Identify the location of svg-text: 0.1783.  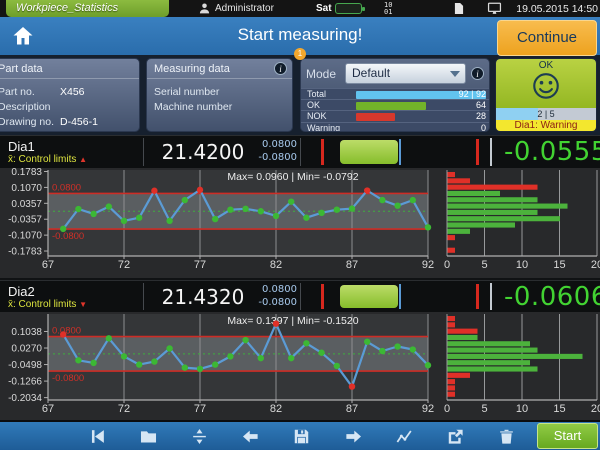
(26, 173).